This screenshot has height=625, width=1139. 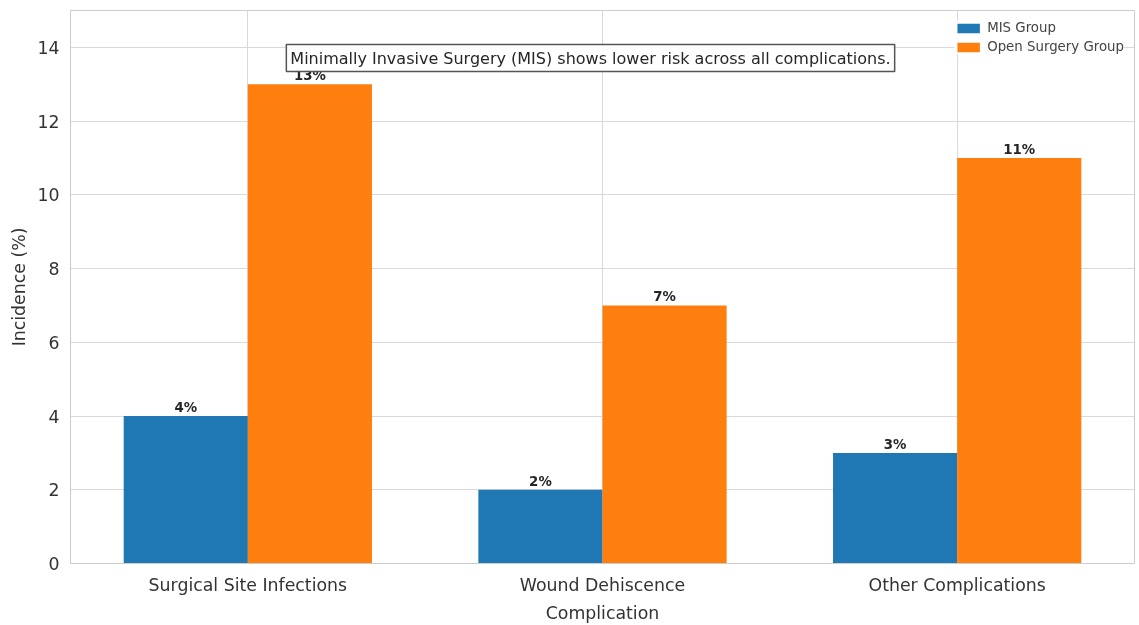 What do you see at coordinates (48, 121) in the screenshot?
I see `y-tick-label: 12` at bounding box center [48, 121].